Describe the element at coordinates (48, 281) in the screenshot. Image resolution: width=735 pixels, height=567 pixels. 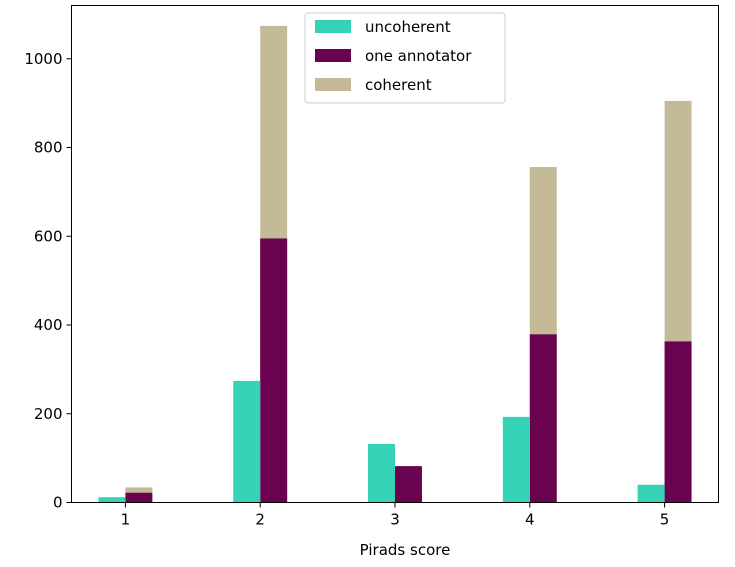
I see `y-axis-ticks: 0 200 400 600 800 1000` at that location.